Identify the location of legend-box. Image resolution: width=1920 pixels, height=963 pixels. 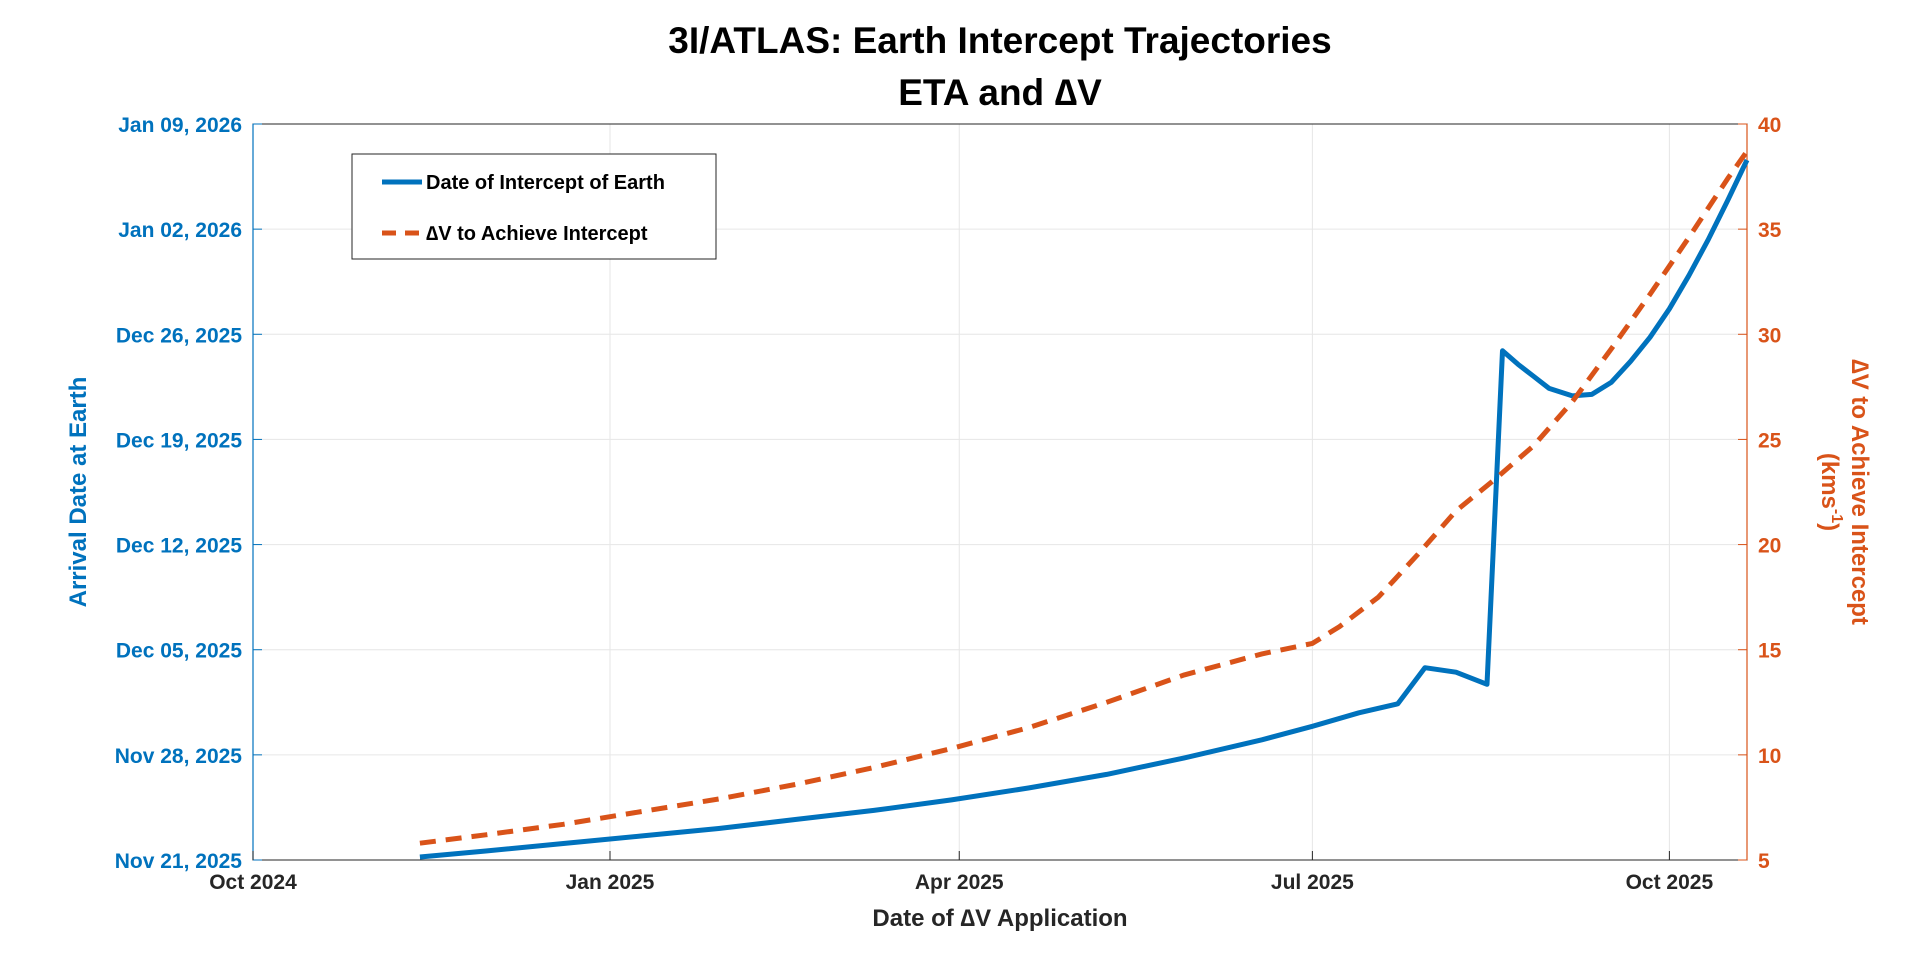
(534, 206).